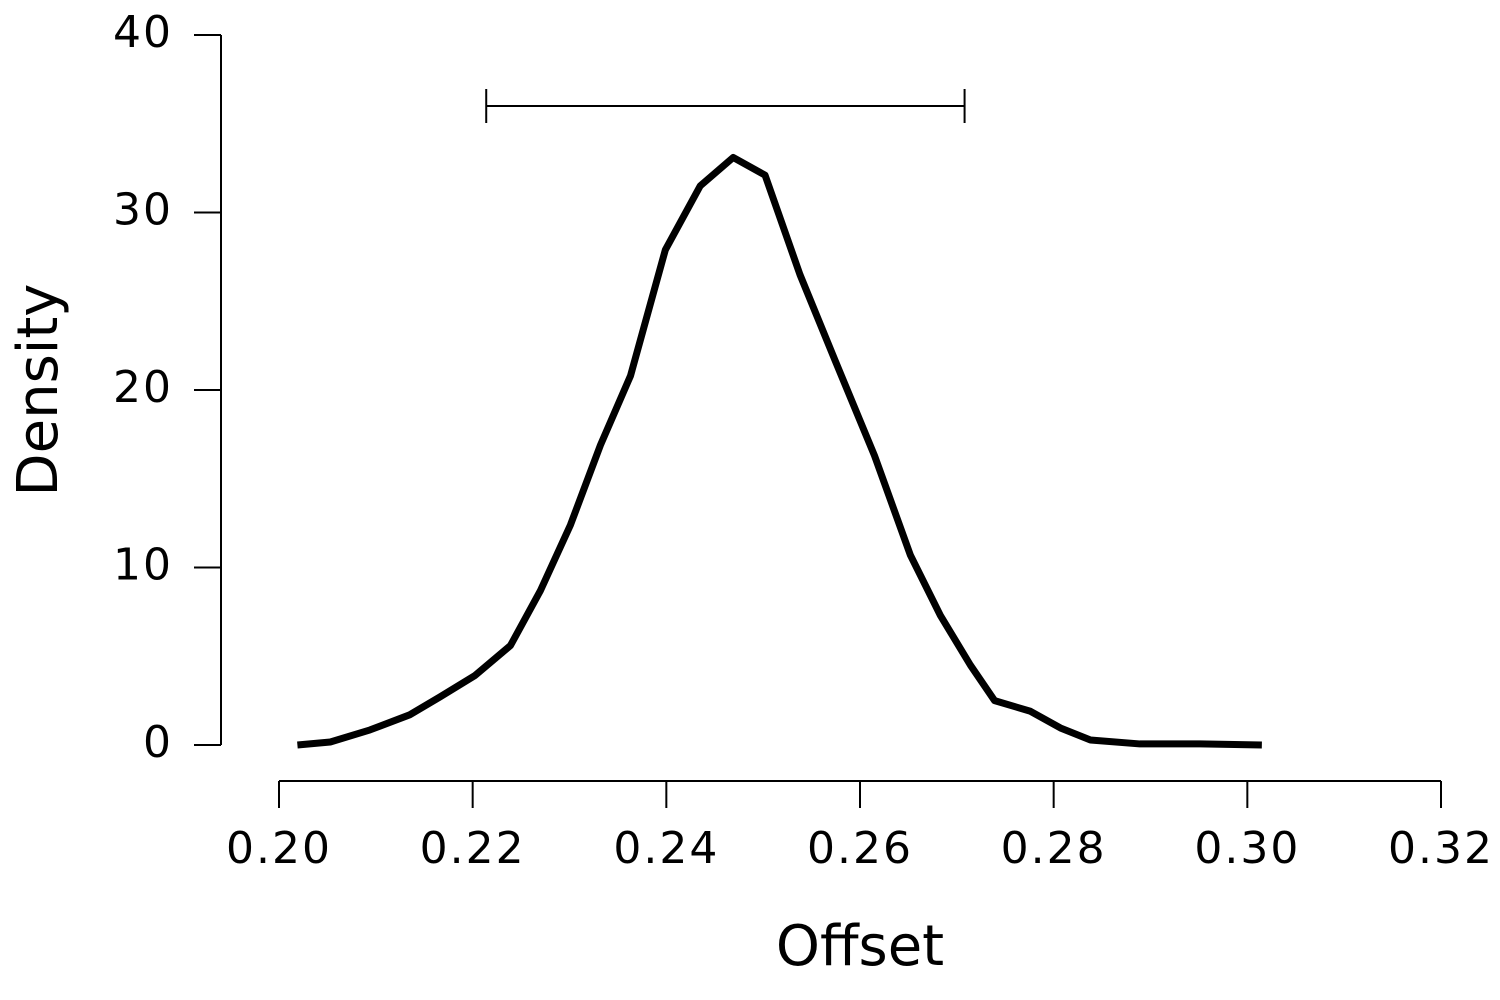  What do you see at coordinates (279, 848) in the screenshot?
I see `x-tick-label: 0.20` at bounding box center [279, 848].